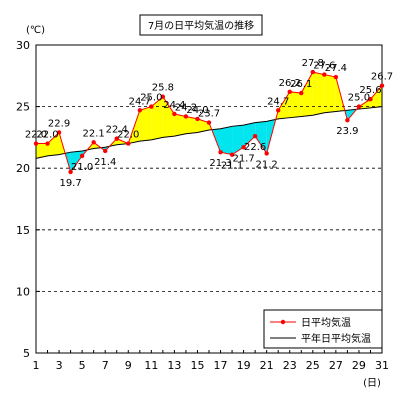 The height and width of the screenshot is (404, 400). I want to click on data-label-day-29: 25.0, so click(359, 98).